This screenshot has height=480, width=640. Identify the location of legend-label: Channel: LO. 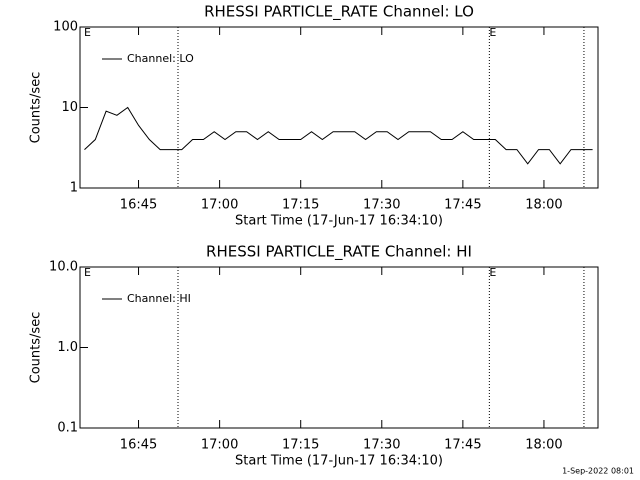
(160, 58).